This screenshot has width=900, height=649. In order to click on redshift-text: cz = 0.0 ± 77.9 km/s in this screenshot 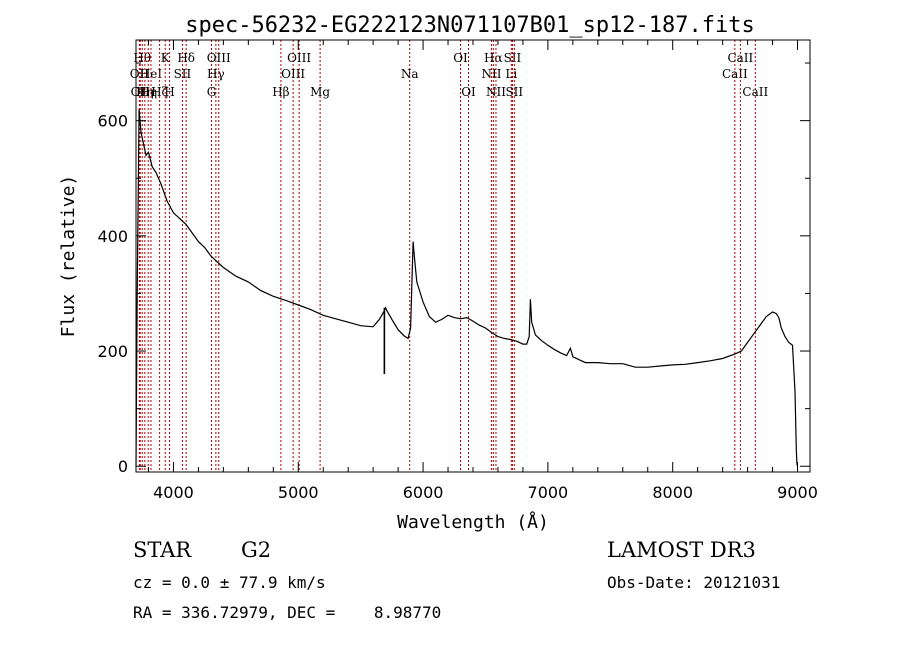, I will do `click(229, 582)`.